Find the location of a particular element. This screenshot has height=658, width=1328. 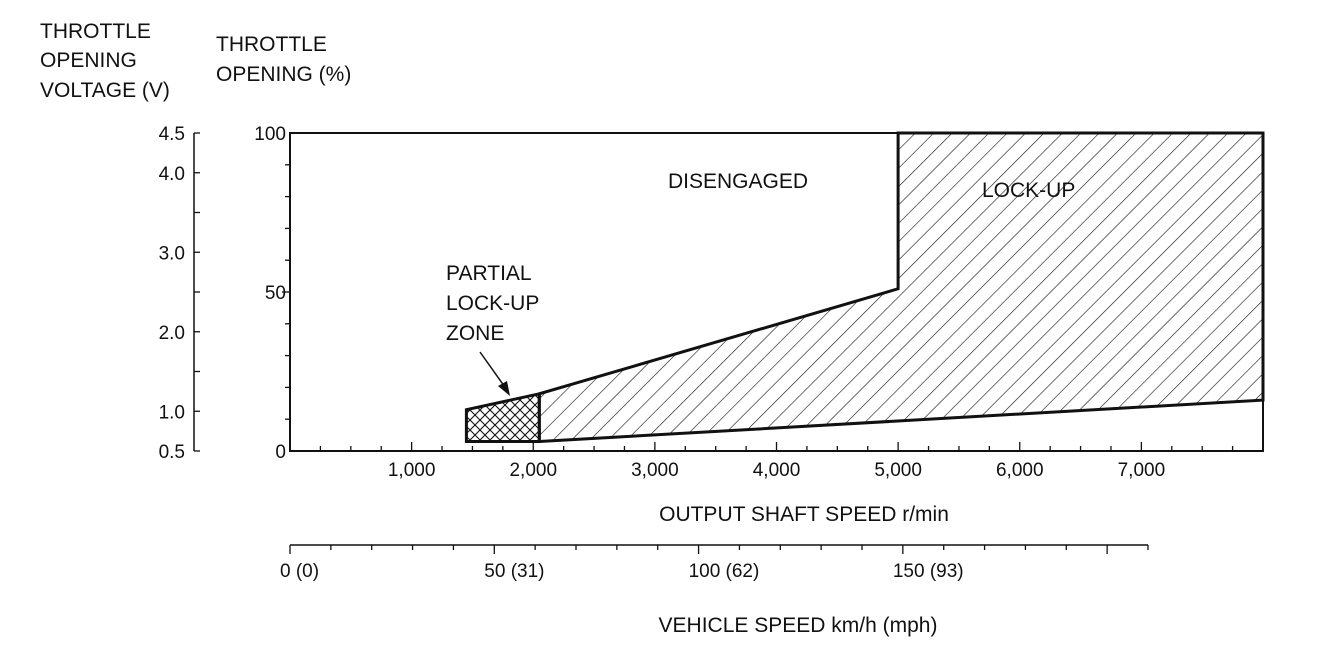

voltage-tick-label: 1.0 is located at coordinates (172, 412).